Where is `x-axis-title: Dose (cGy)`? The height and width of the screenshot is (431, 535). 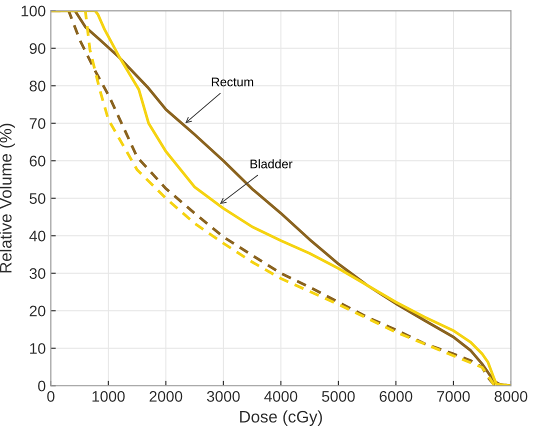
x-axis-title: Dose (cGy) is located at coordinates (281, 418).